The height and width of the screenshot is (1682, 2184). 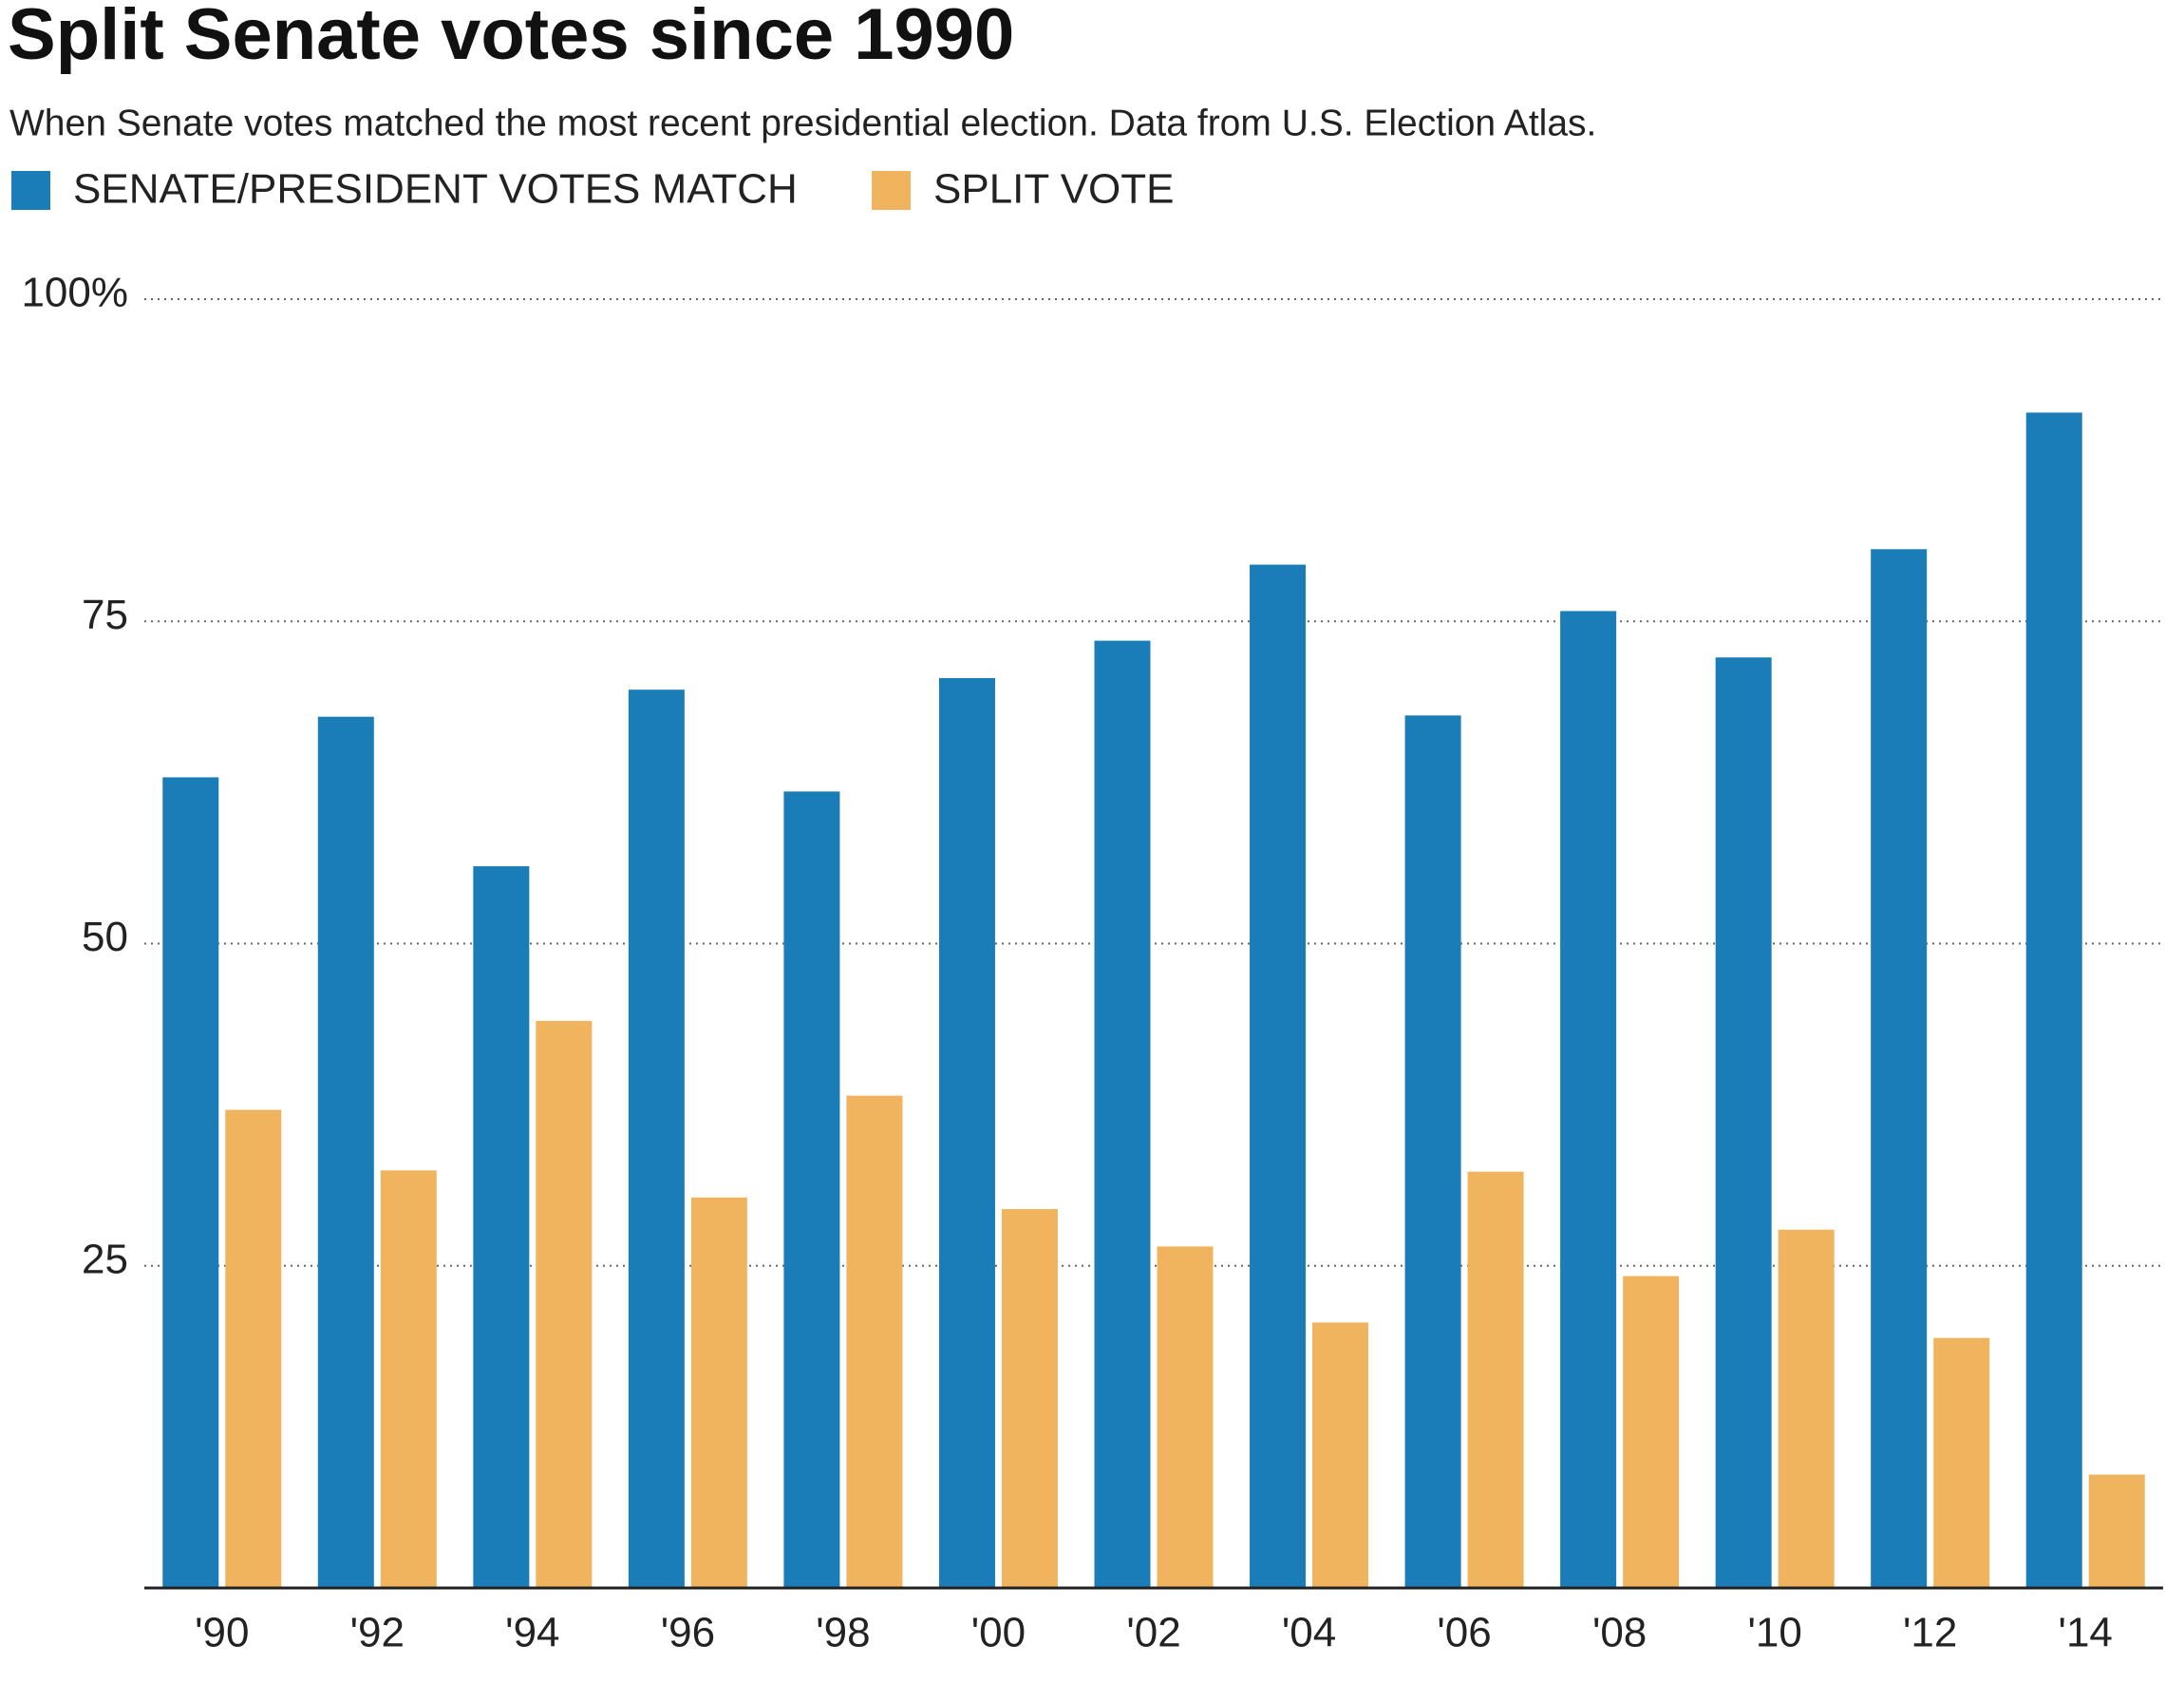 What do you see at coordinates (1153, 1633) in the screenshot?
I see `x-tick-label: '02` at bounding box center [1153, 1633].